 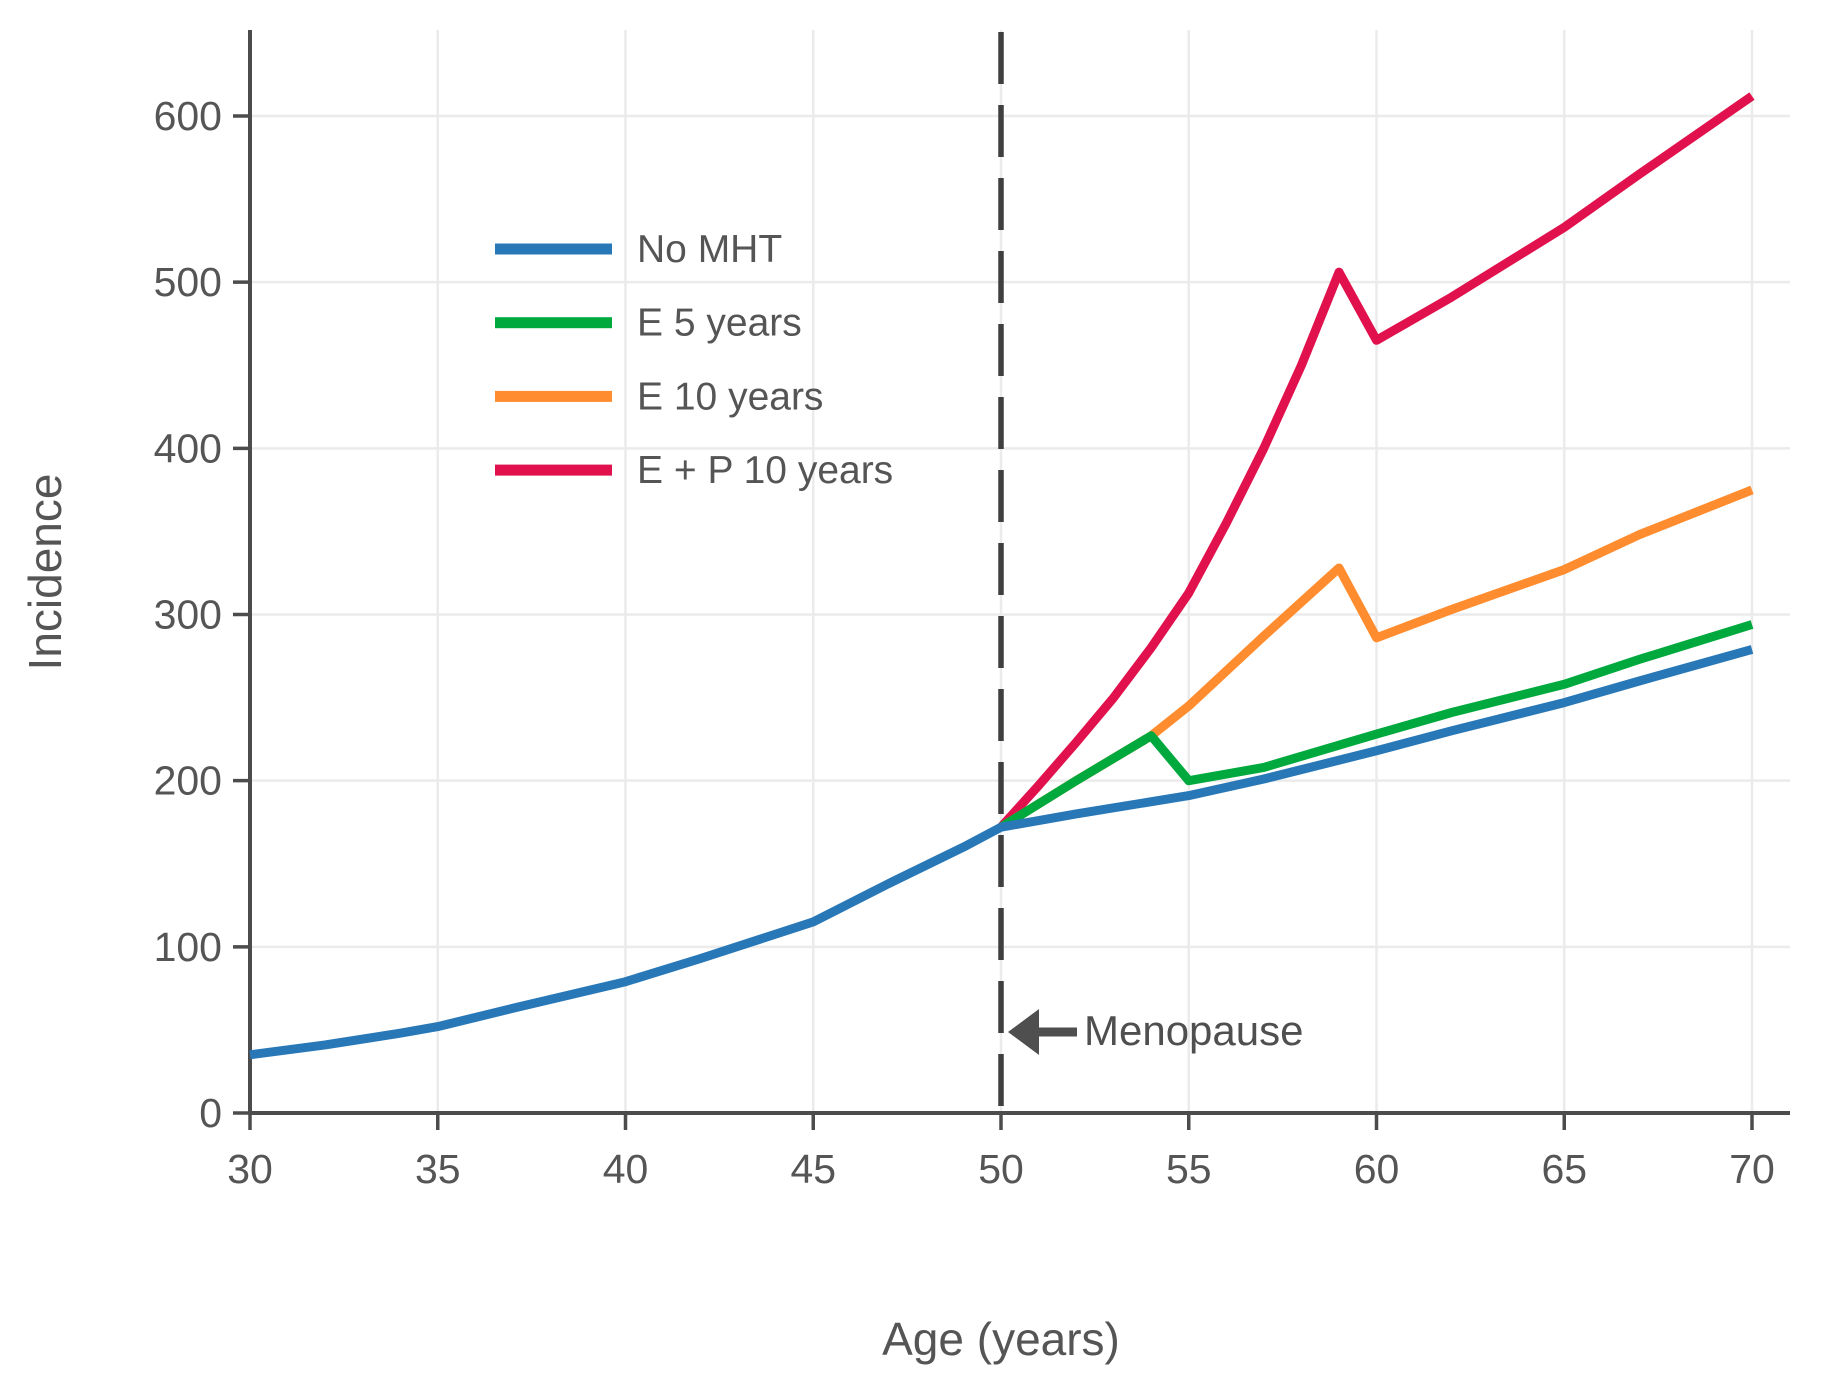 What do you see at coordinates (45, 572) in the screenshot?
I see `y-axis-title: Incidence` at bounding box center [45, 572].